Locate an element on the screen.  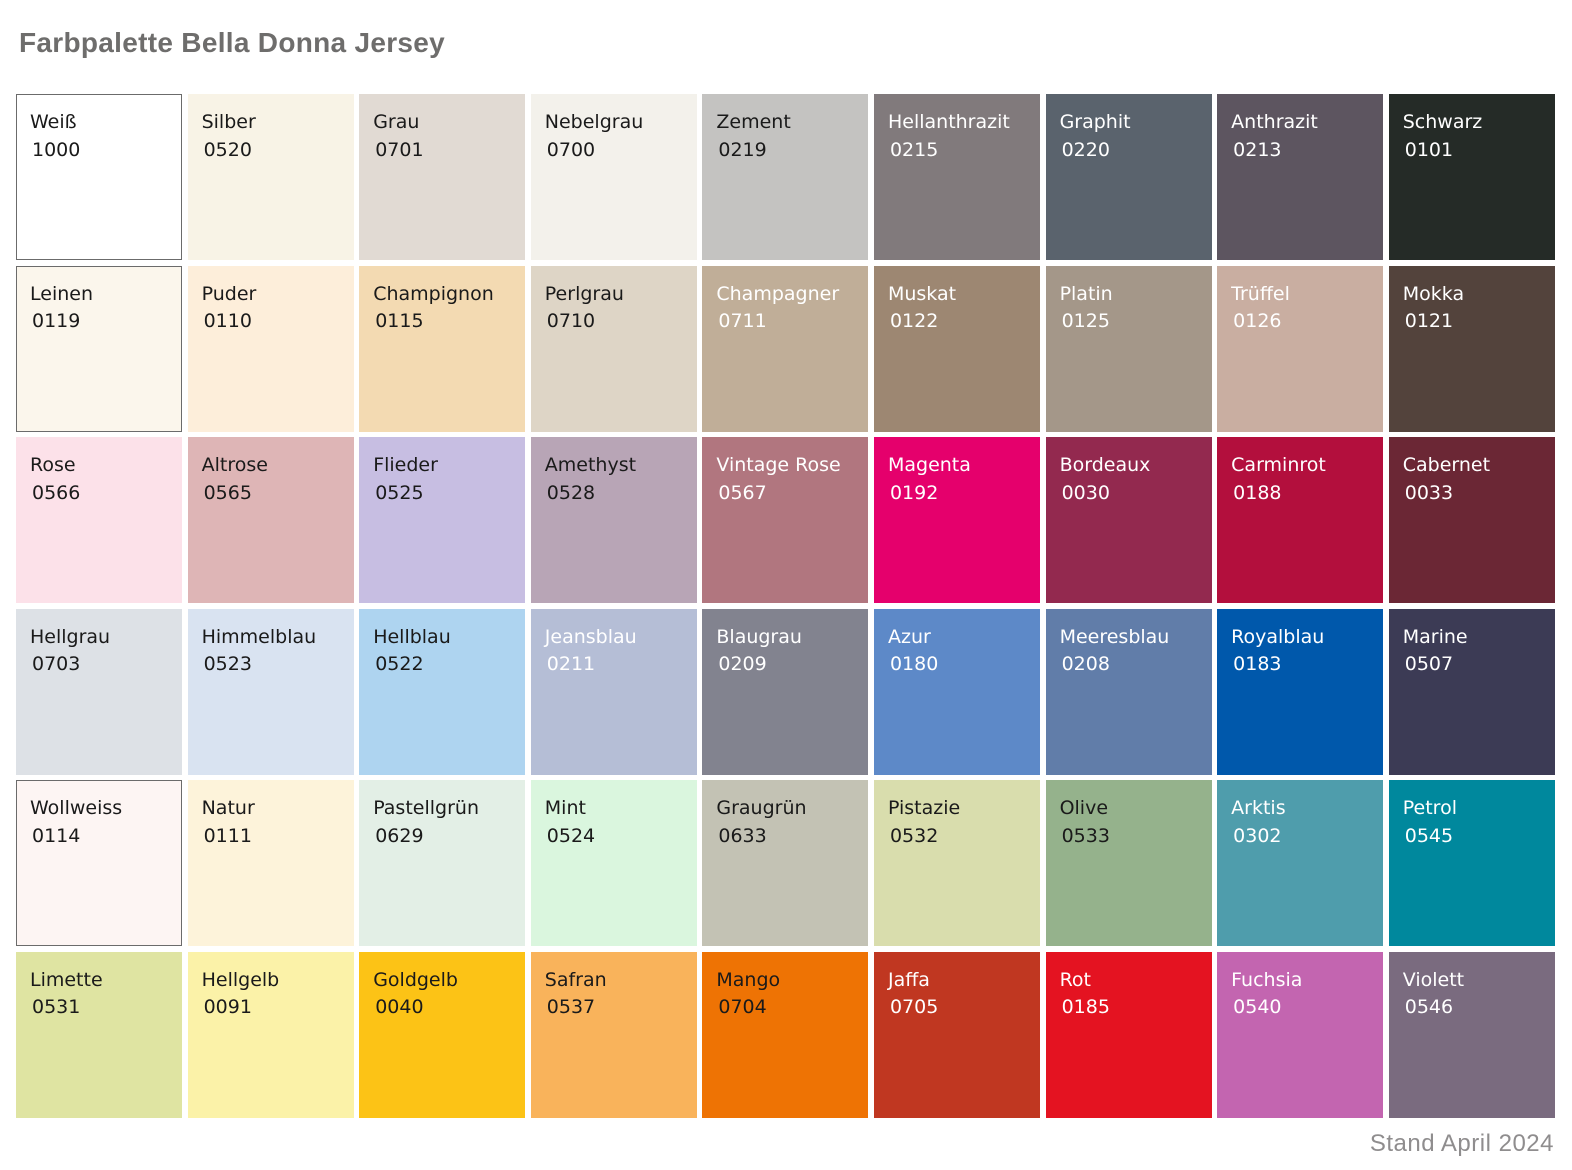
color-name: Weiß is located at coordinates (53, 122).